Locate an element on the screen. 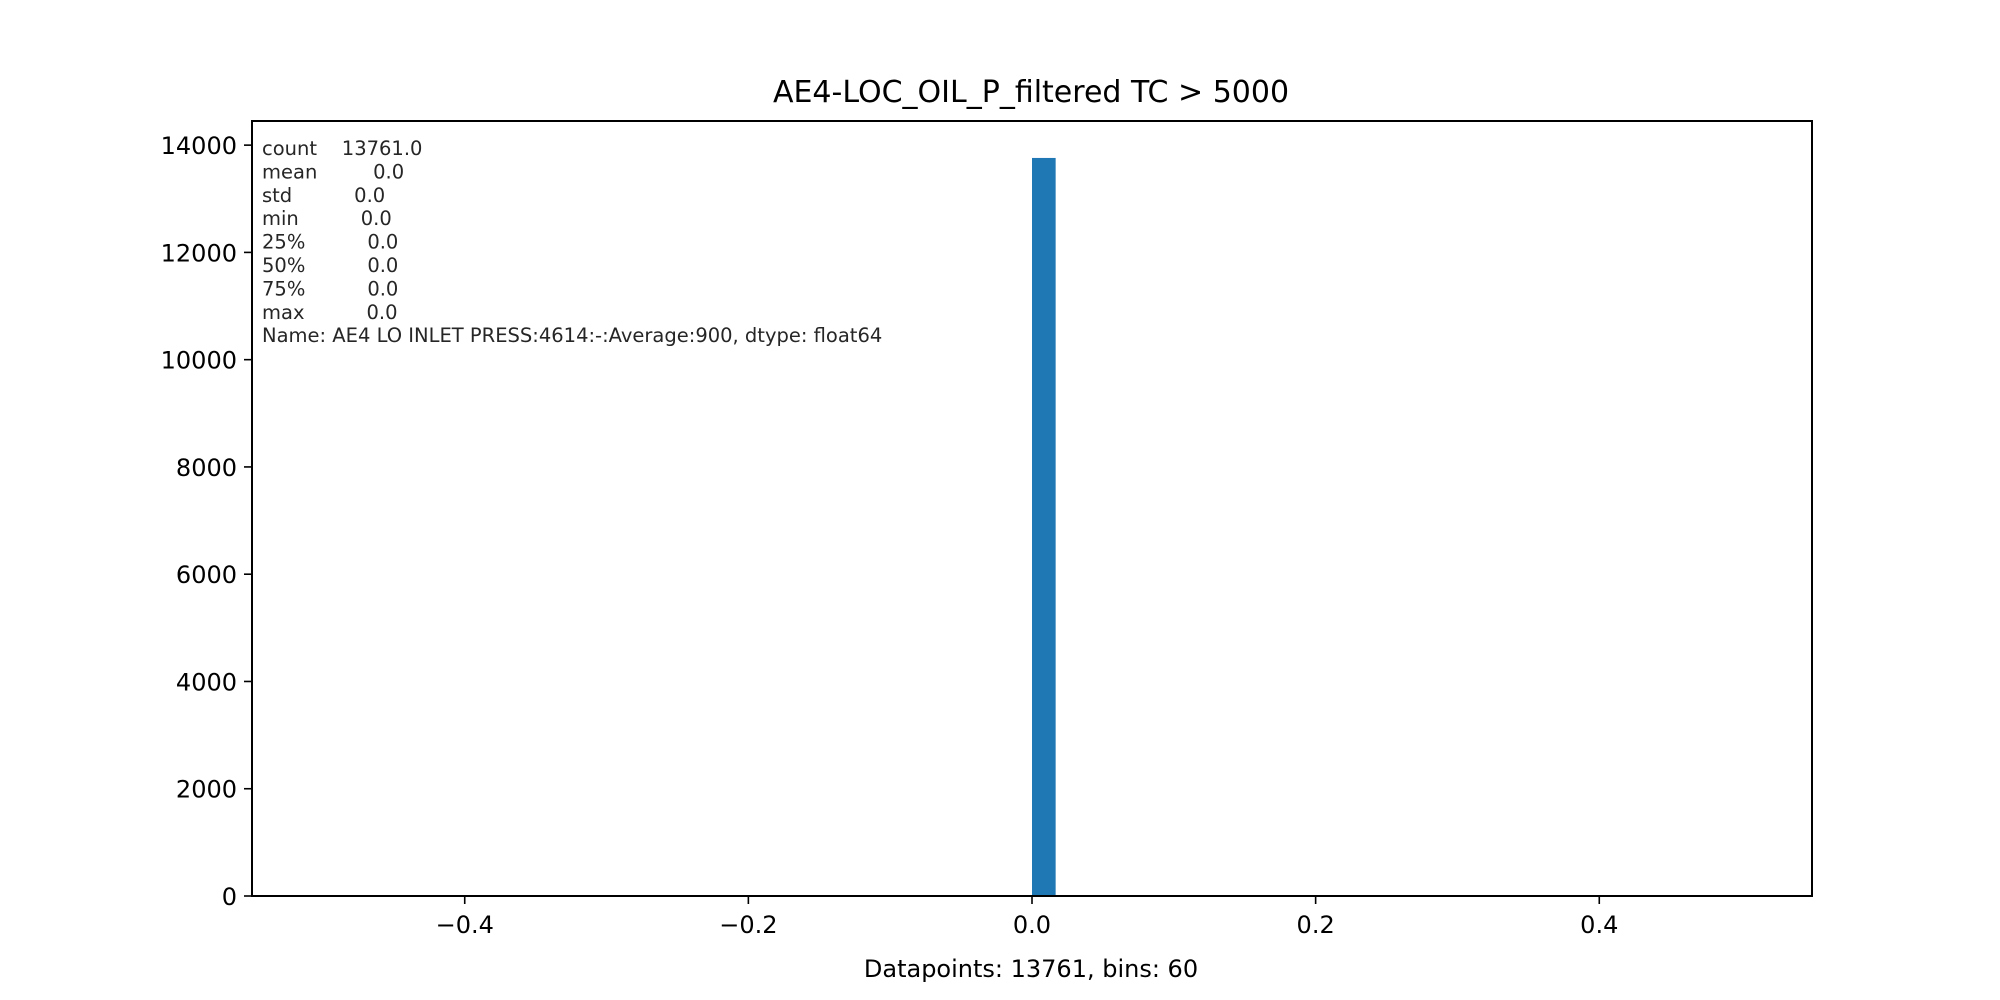 This screenshot has height=1000, width=2000. y-tick-label: 10000 is located at coordinates (199, 361).